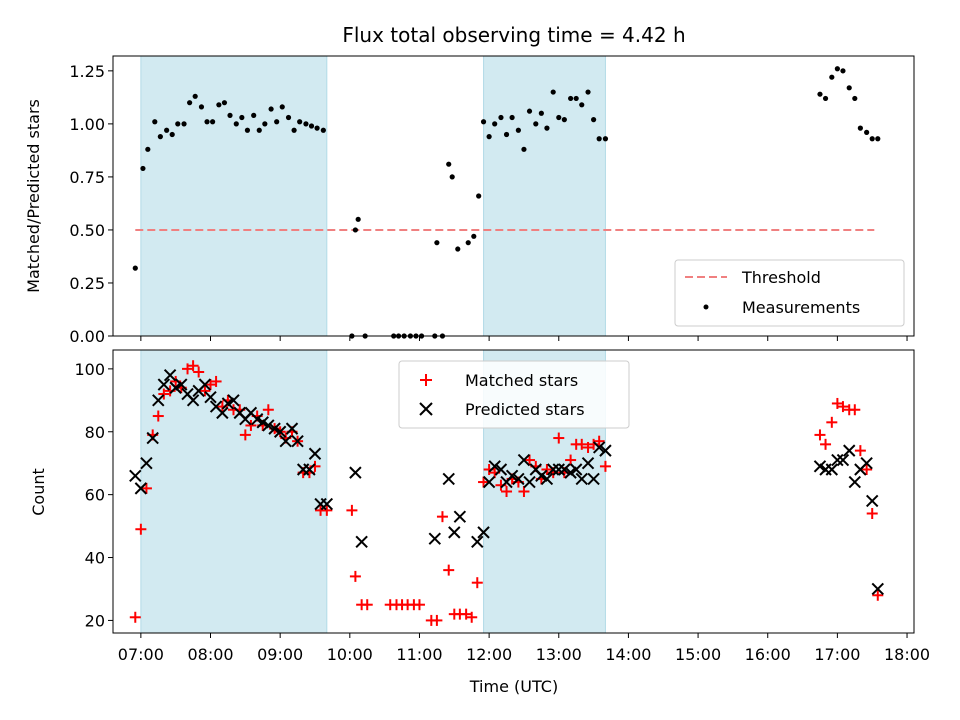 The width and height of the screenshot is (960, 720). What do you see at coordinates (87, 71) in the screenshot?
I see `top-y-tick-label: 1.25` at bounding box center [87, 71].